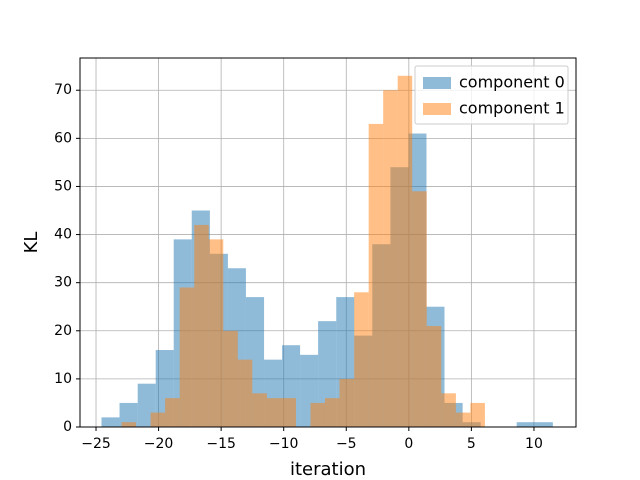 The width and height of the screenshot is (640, 480). Describe the element at coordinates (63, 379) in the screenshot. I see `y-tick-label: 10` at that location.